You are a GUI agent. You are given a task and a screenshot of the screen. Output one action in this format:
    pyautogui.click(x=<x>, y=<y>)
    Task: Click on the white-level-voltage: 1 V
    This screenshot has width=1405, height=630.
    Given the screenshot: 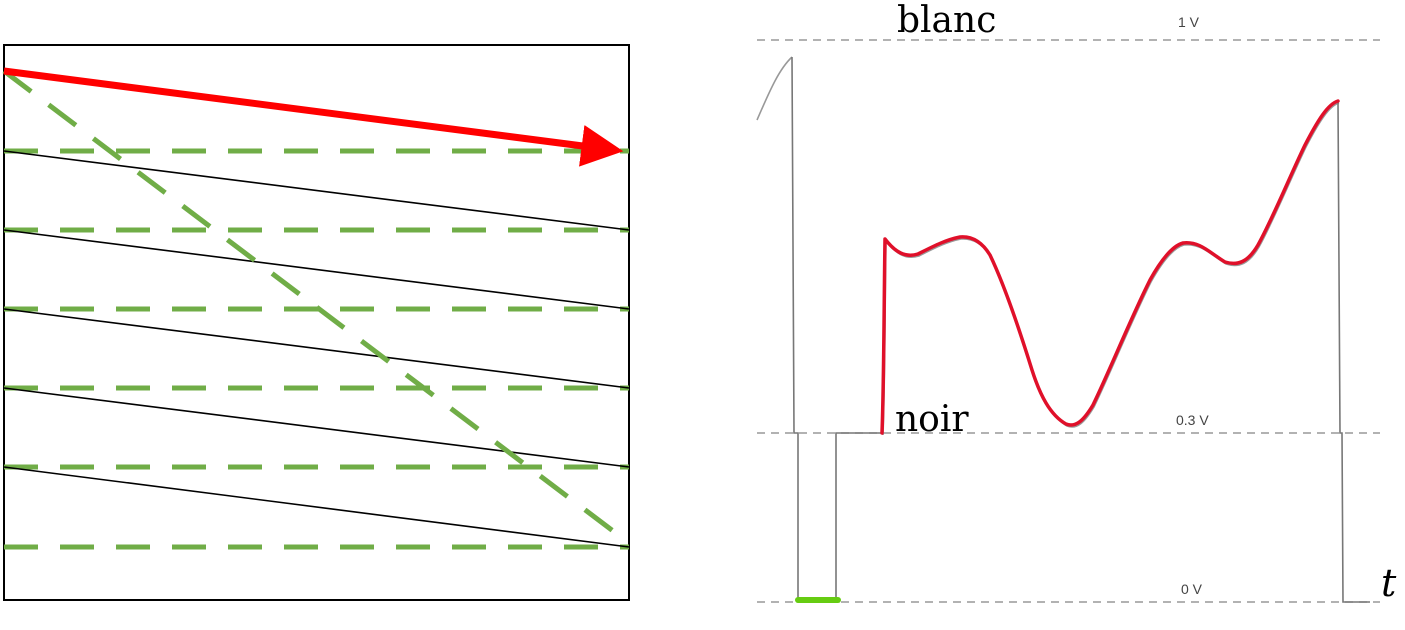 What is the action you would take?
    pyautogui.click(x=1189, y=22)
    